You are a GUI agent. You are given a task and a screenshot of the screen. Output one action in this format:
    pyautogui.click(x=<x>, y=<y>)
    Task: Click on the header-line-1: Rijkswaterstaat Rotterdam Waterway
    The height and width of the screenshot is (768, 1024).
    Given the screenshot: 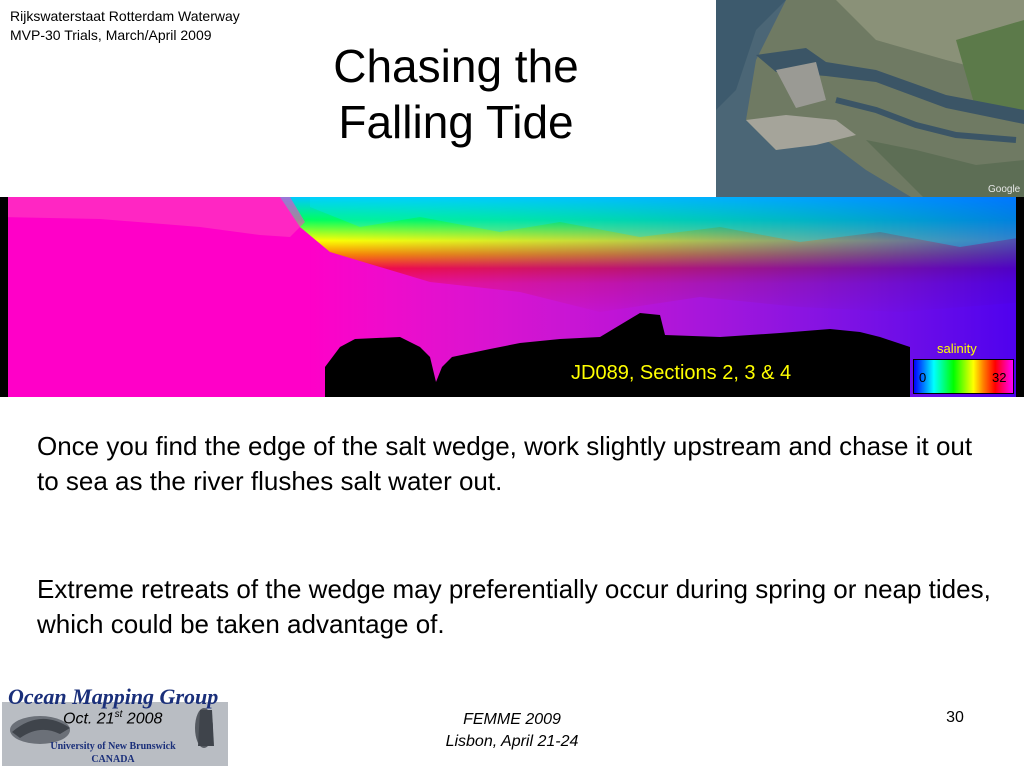 What is the action you would take?
    pyautogui.click(x=125, y=16)
    